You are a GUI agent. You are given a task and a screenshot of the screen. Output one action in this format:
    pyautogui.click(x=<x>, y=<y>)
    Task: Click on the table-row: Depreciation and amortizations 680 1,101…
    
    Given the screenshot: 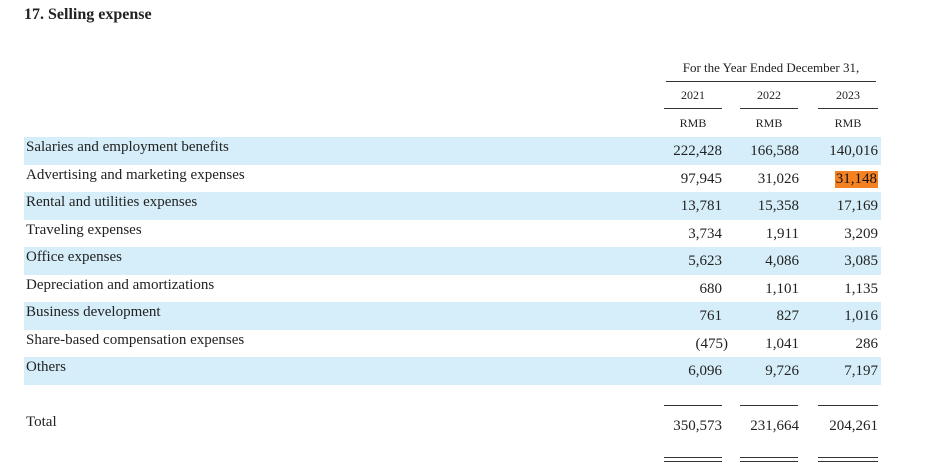 What is the action you would take?
    pyautogui.click(x=452, y=289)
    